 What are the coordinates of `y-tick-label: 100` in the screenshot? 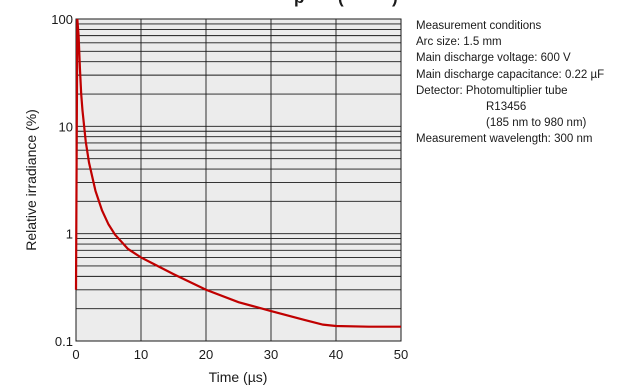 It's located at (62, 19).